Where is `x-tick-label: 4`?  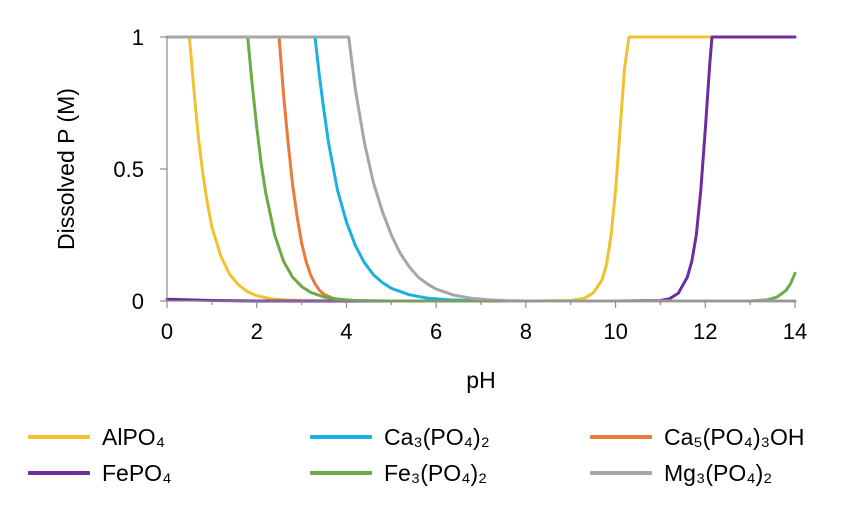
x-tick-label: 4 is located at coordinates (346, 331).